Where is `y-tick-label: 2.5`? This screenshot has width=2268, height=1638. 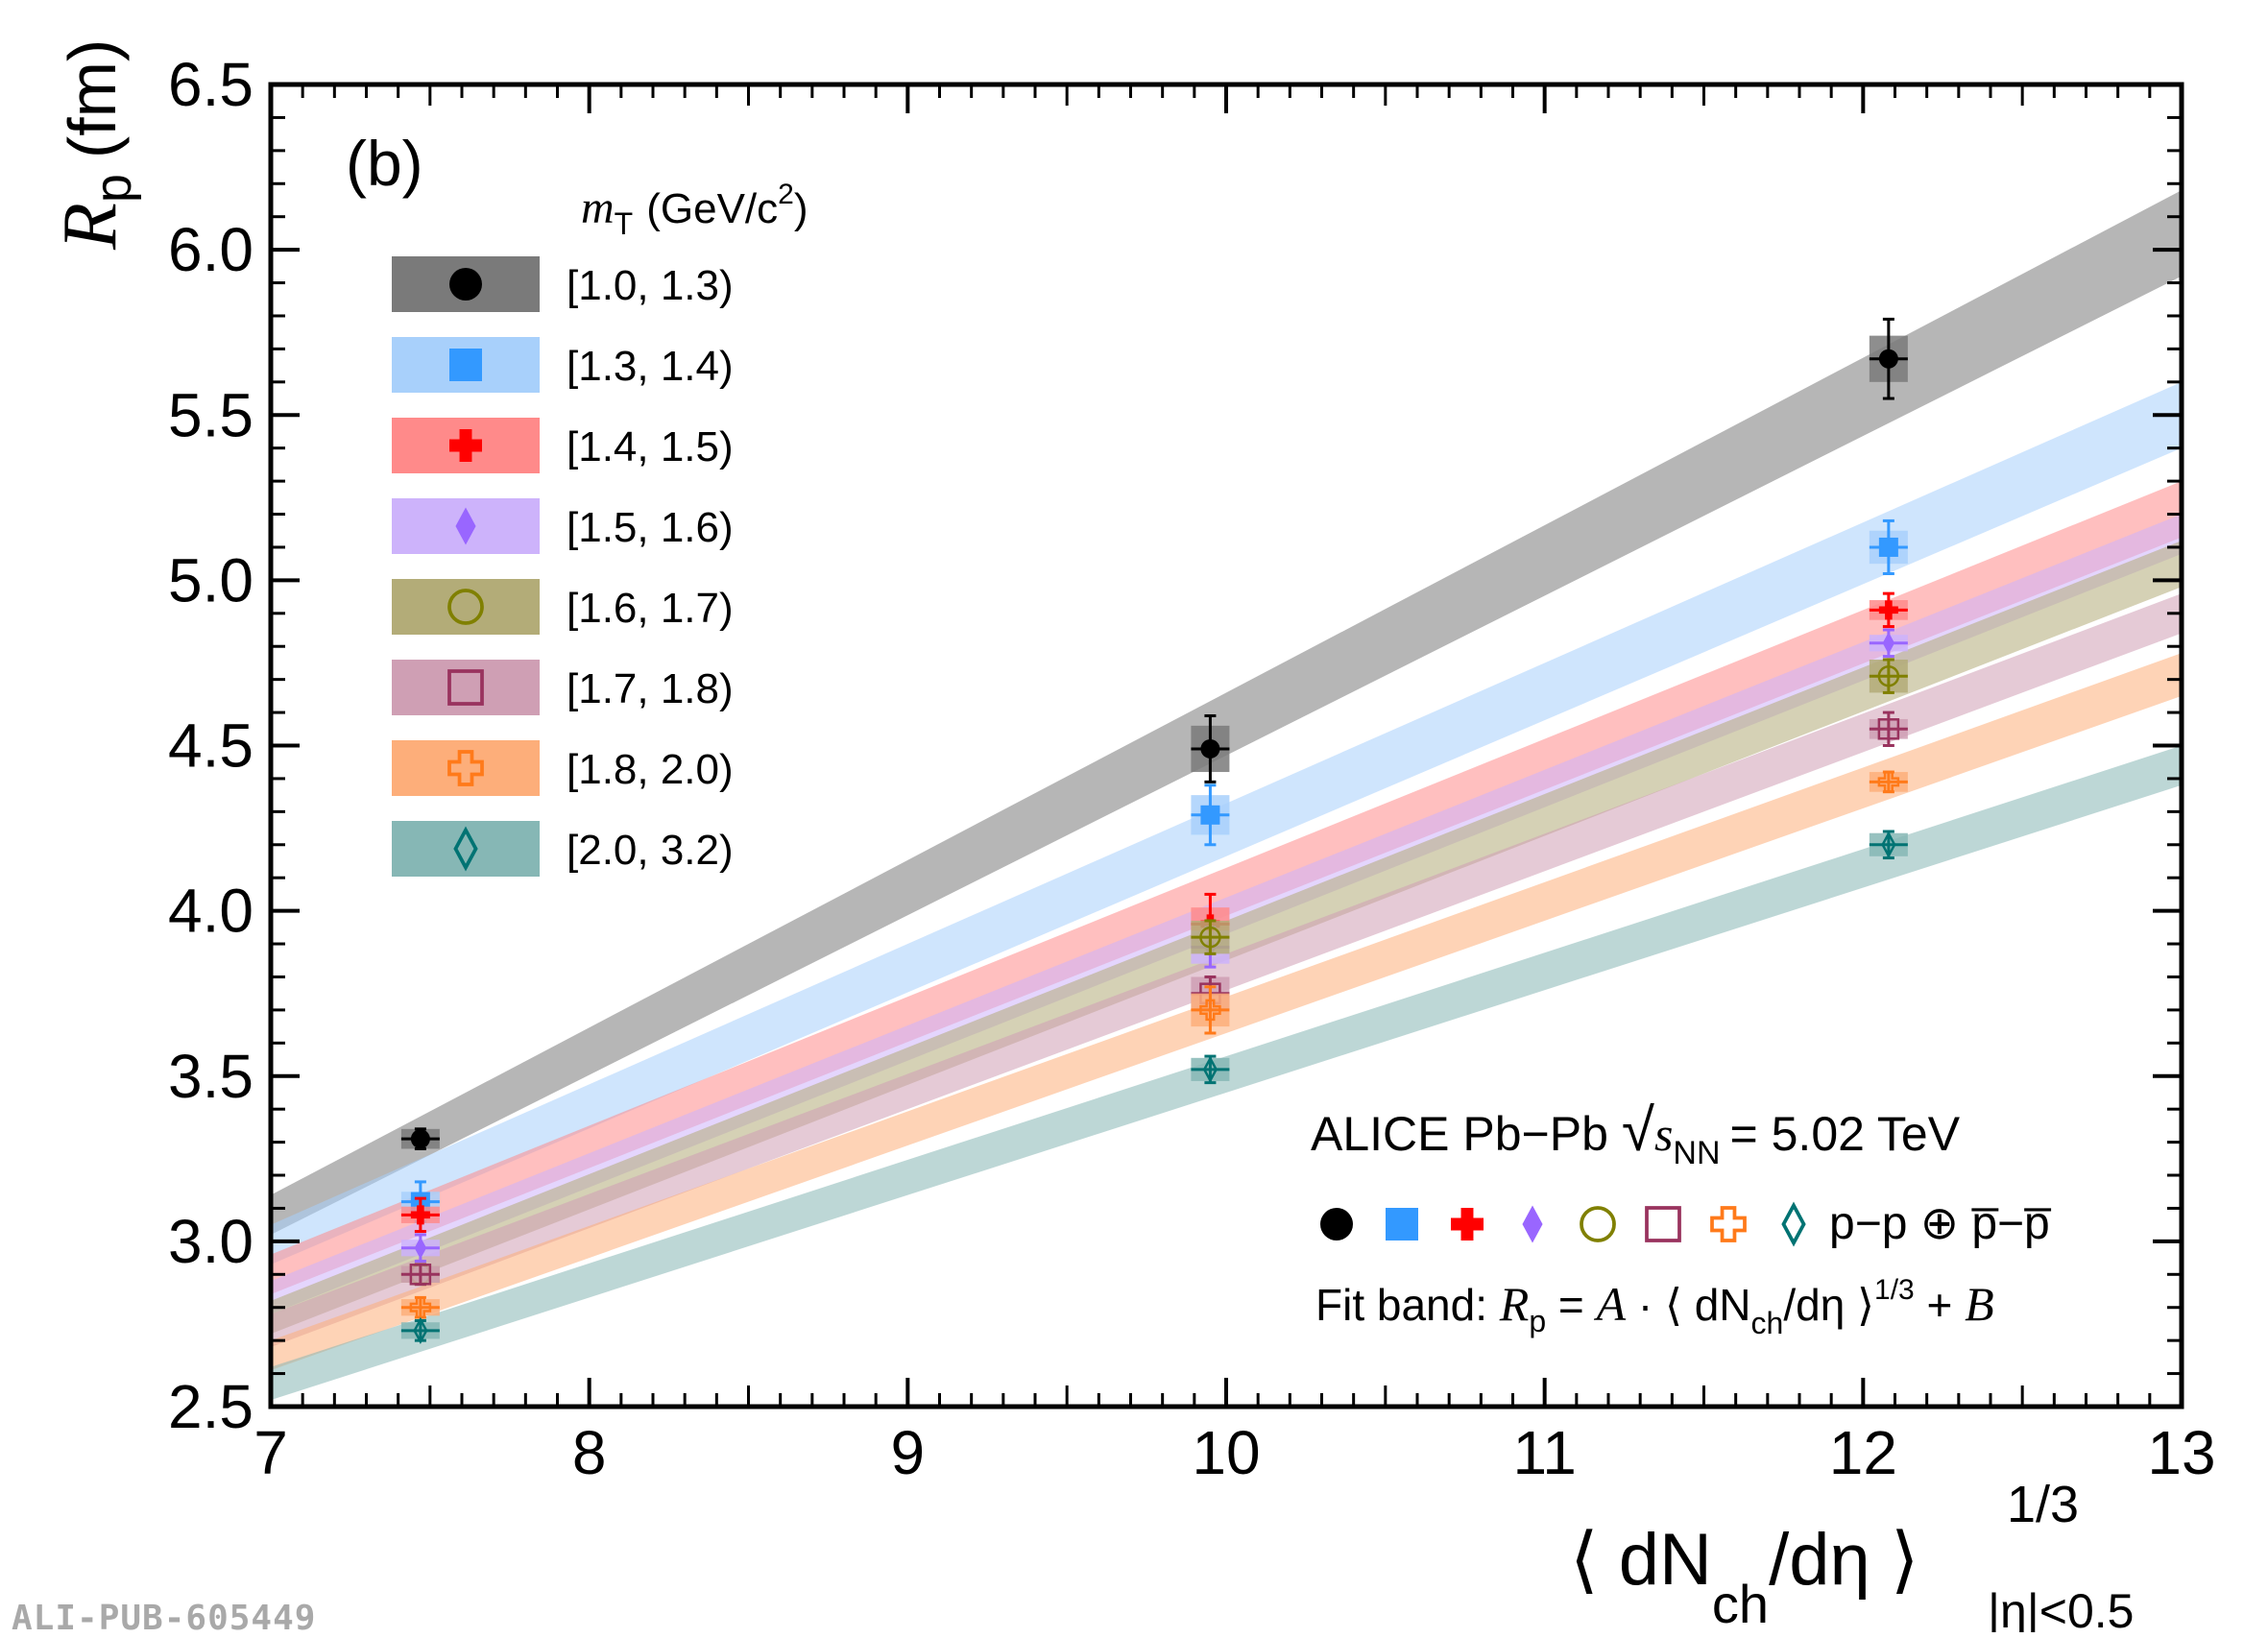 y-tick-label: 2.5 is located at coordinates (211, 1406).